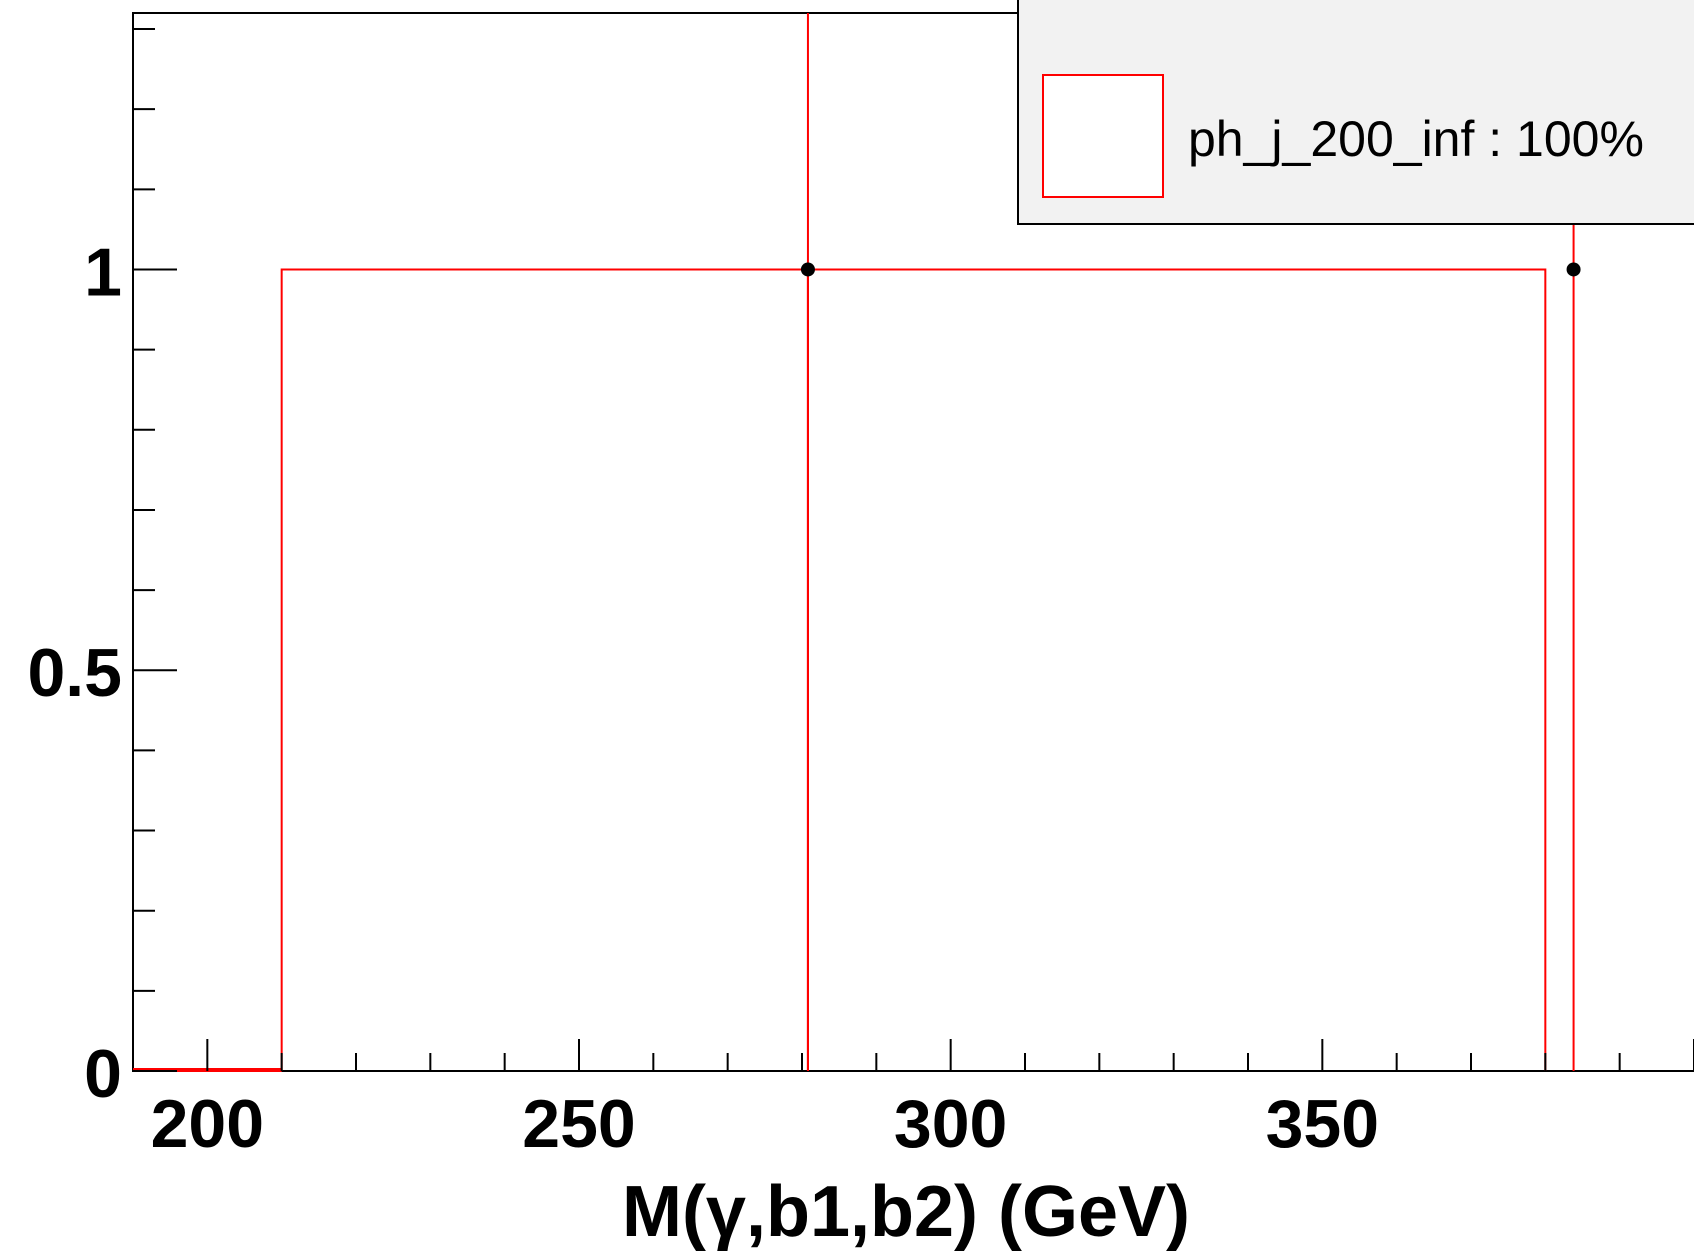 The width and height of the screenshot is (1694, 1251). Describe the element at coordinates (102, 570) in the screenshot. I see `y-axis-ticks: 00.51` at that location.